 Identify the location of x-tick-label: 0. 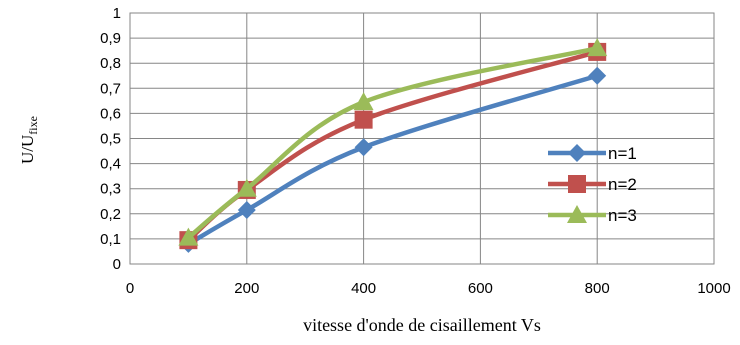
(130, 288).